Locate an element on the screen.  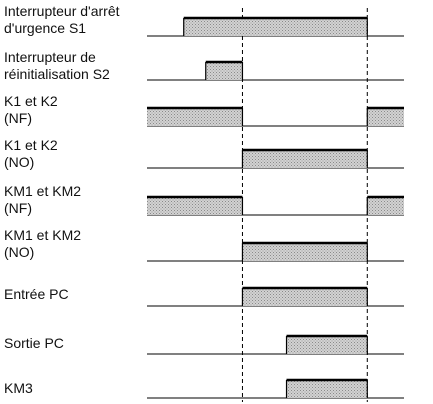
signal-label: Sortie PC is located at coordinates (34, 343).